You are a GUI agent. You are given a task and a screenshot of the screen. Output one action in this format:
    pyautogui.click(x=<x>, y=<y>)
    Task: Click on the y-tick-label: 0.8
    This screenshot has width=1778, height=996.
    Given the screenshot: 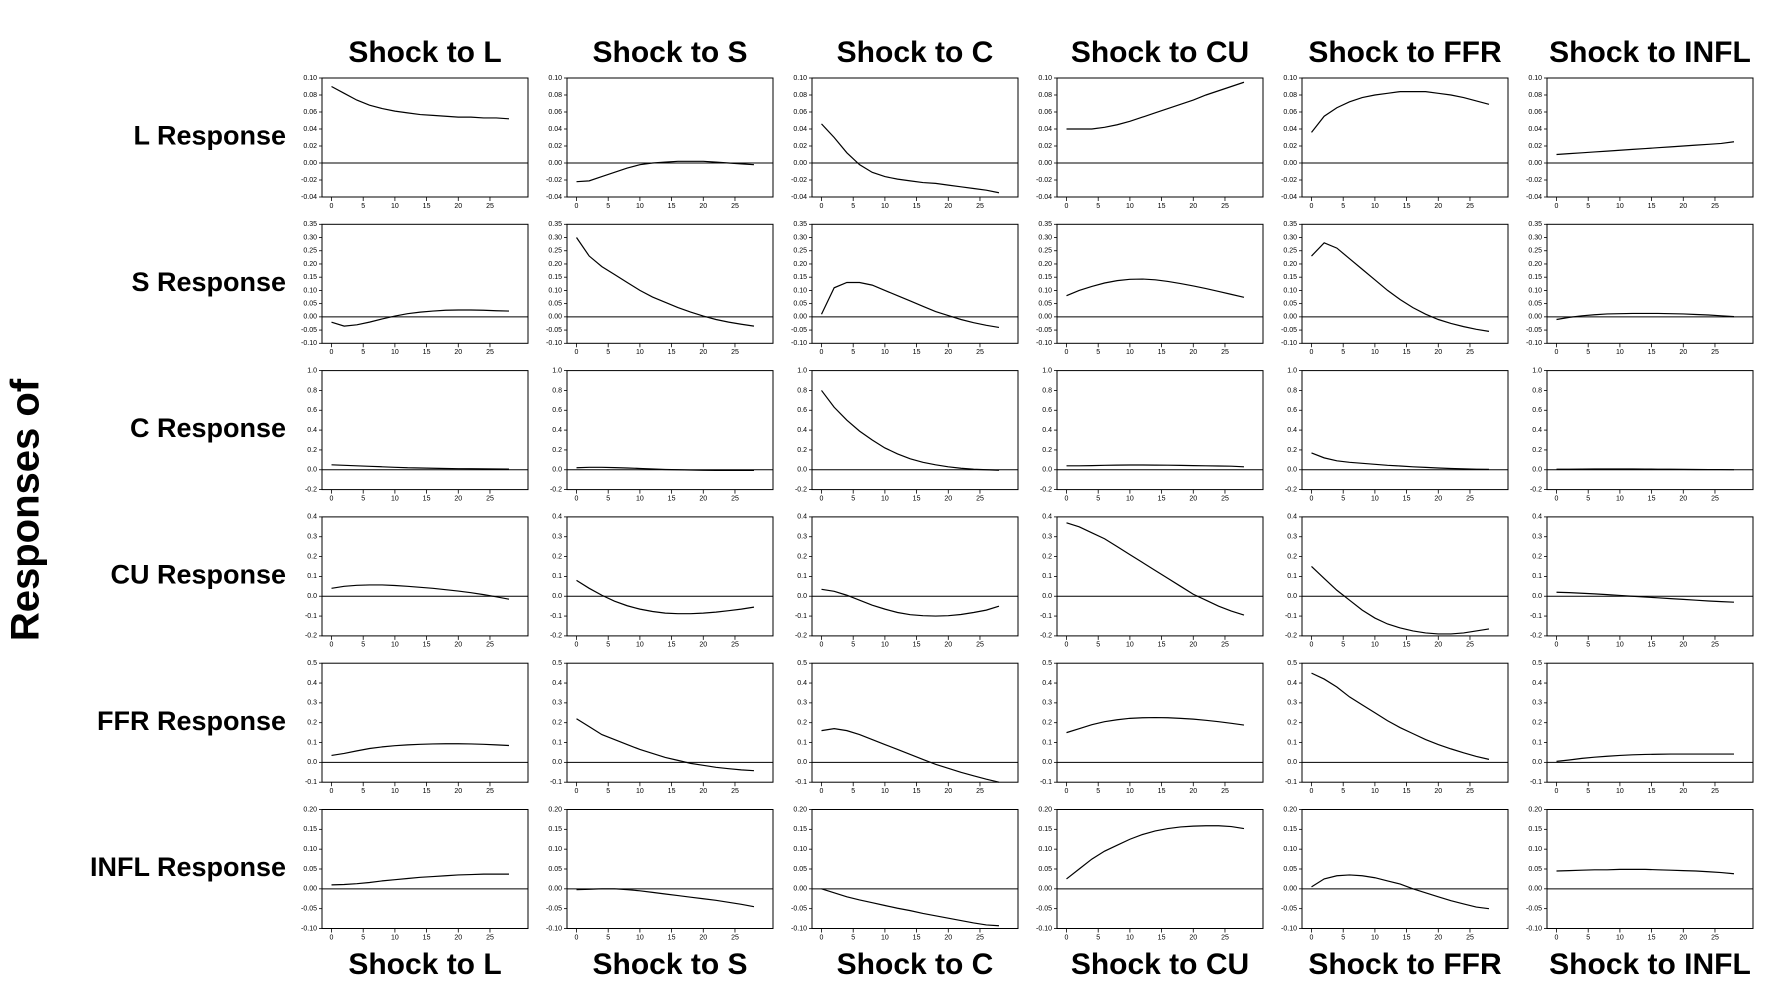 What is the action you would take?
    pyautogui.click(x=802, y=390)
    